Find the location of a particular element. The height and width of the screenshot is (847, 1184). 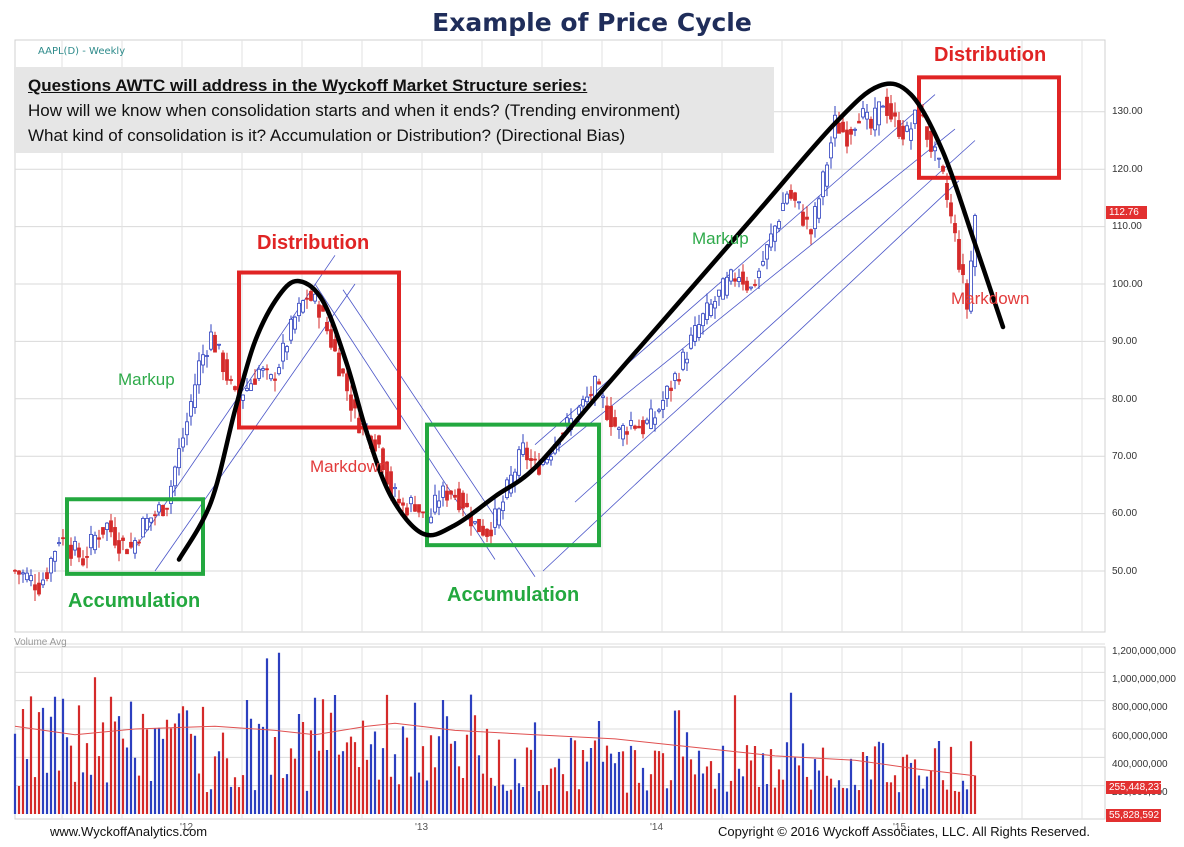

volume-avg-label: Volume Avg is located at coordinates (40, 642).